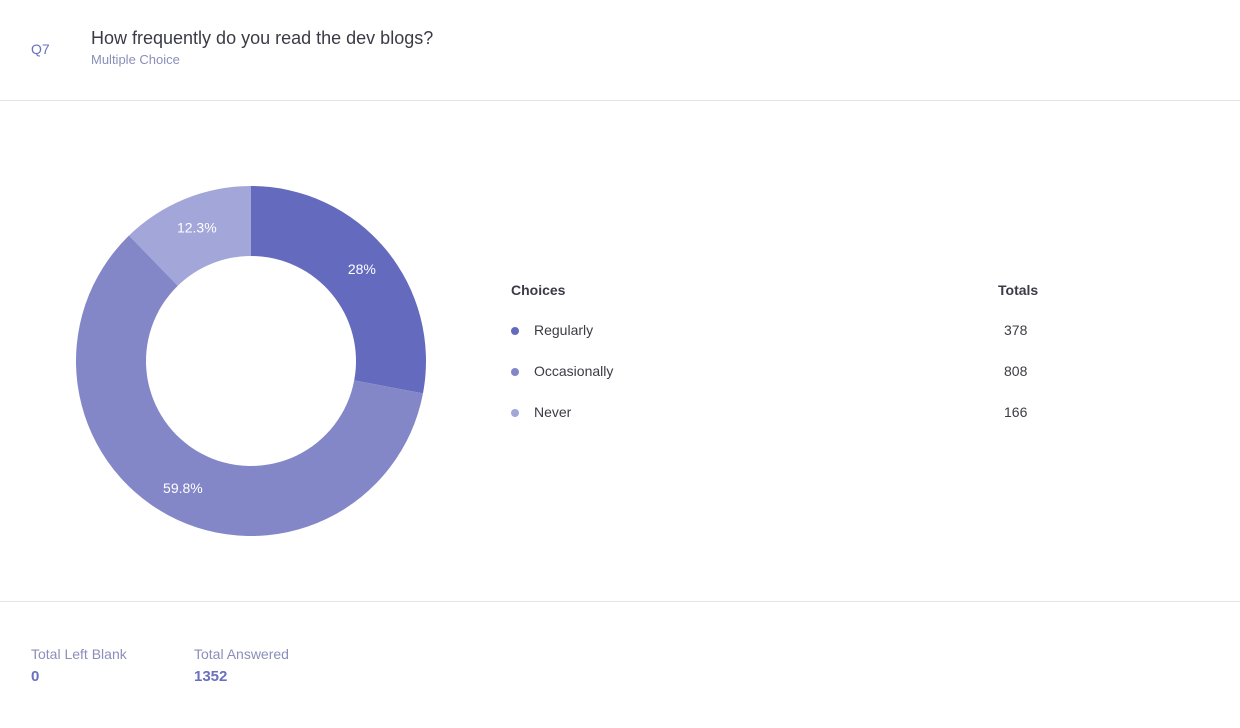  I want to click on question-number: Q7, so click(40, 49).